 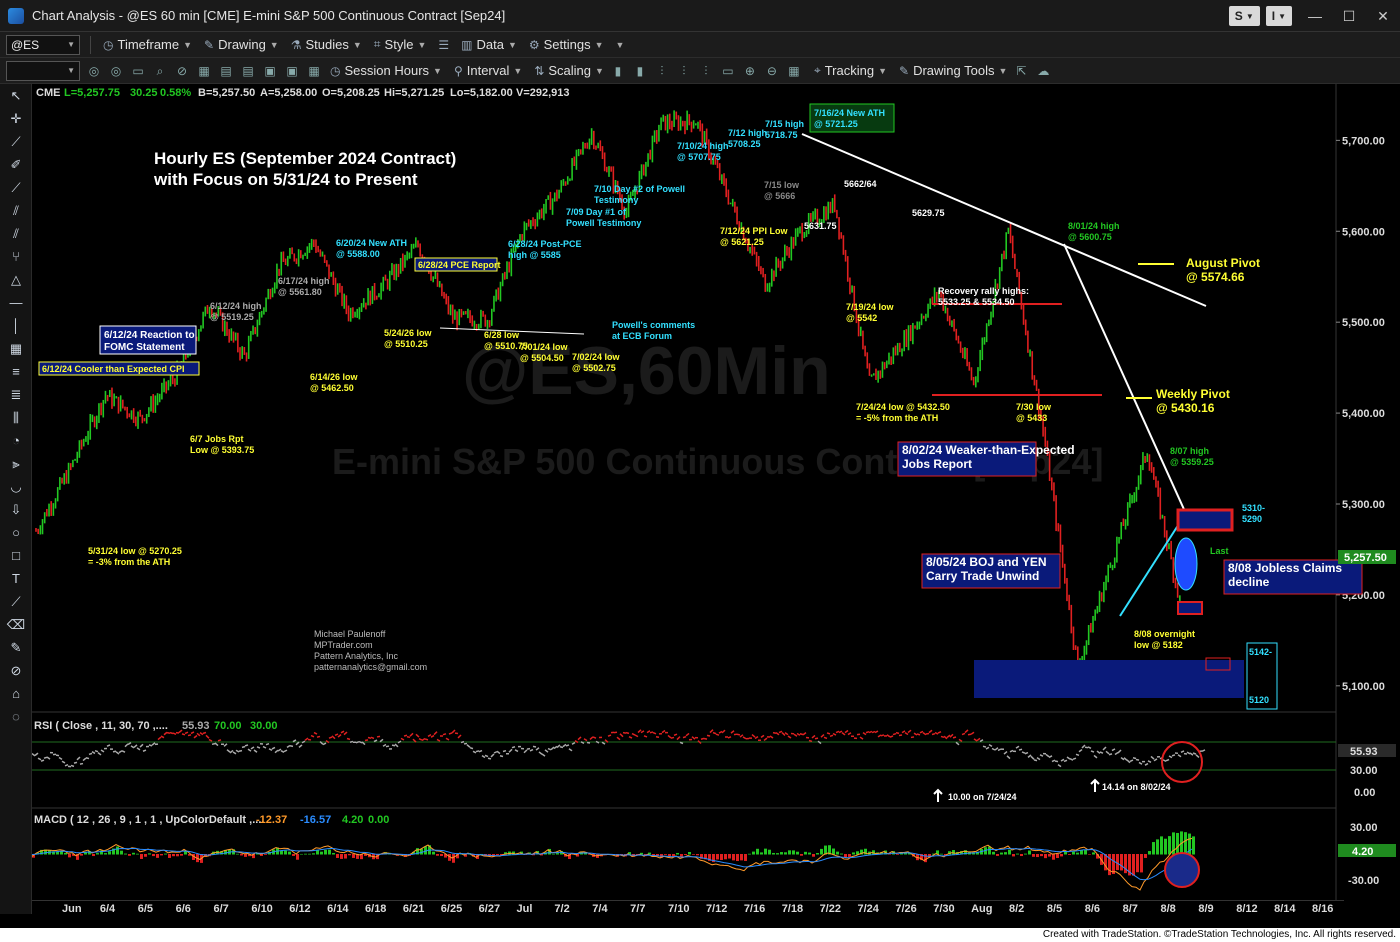 What do you see at coordinates (43, 44) in the screenshot?
I see `symbol-input: @ES ▼` at bounding box center [43, 44].